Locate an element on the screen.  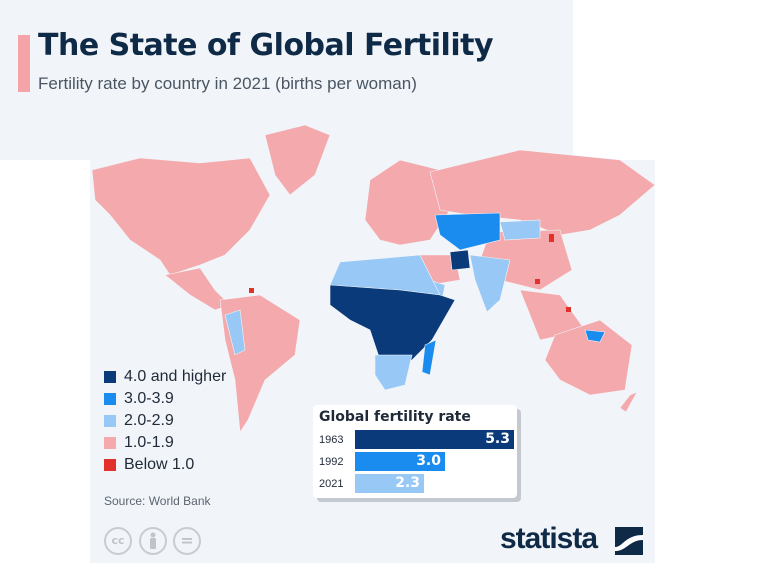
legend-label: 4.0 and higher is located at coordinates (175, 376).